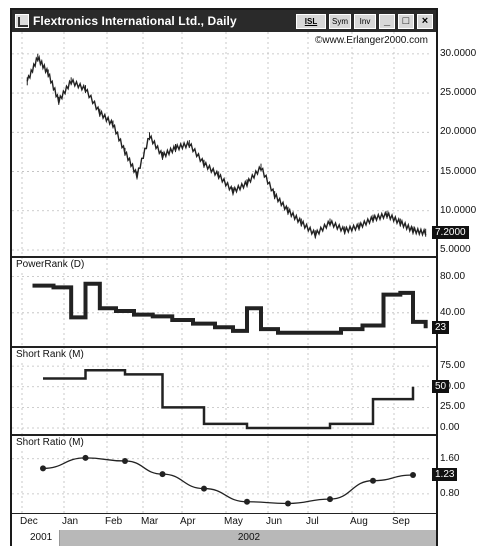 The width and height of the screenshot is (500, 559). Describe the element at coordinates (458, 53) in the screenshot. I see `price-tick-label: 30.0000` at that location.